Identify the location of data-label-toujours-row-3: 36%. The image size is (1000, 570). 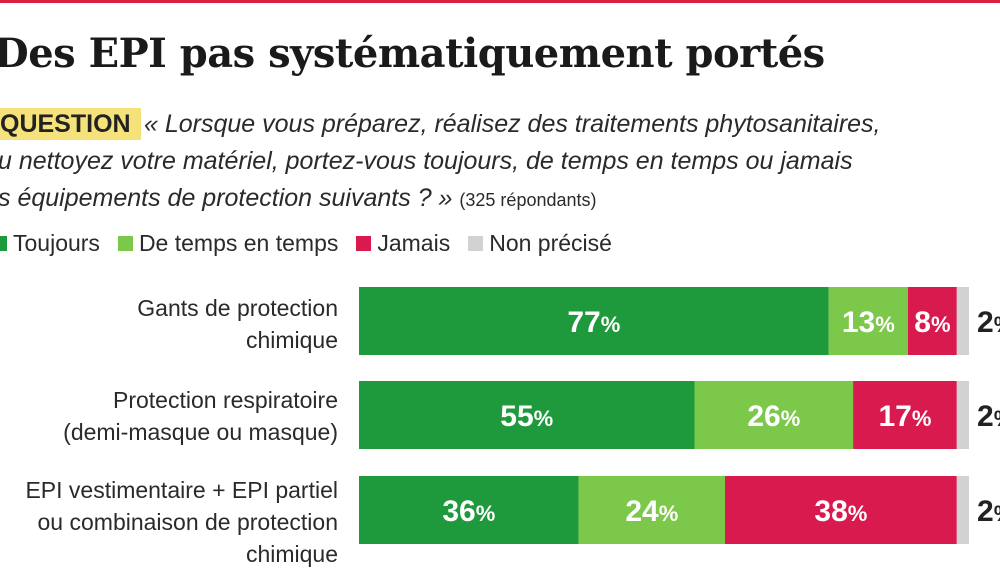
(468, 511).